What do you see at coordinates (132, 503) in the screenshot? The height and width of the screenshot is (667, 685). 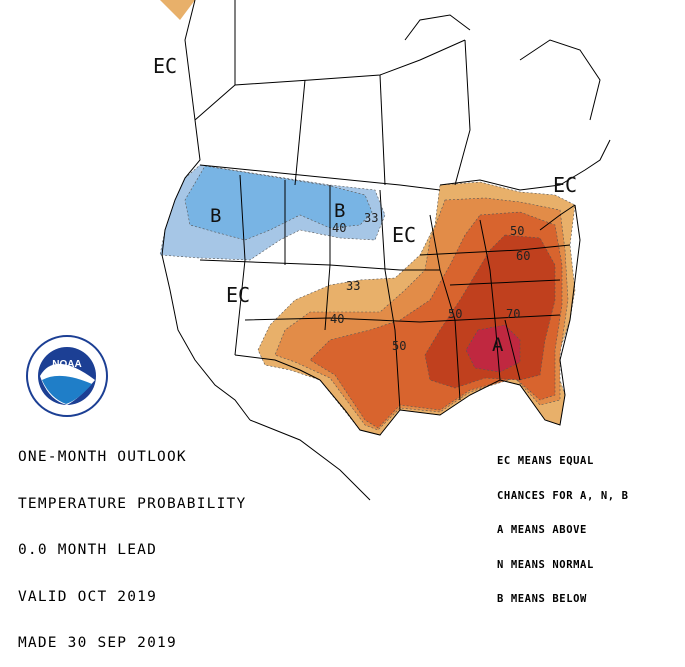 I see `title-line: TEMPERATURE PROBABILITY` at bounding box center [132, 503].